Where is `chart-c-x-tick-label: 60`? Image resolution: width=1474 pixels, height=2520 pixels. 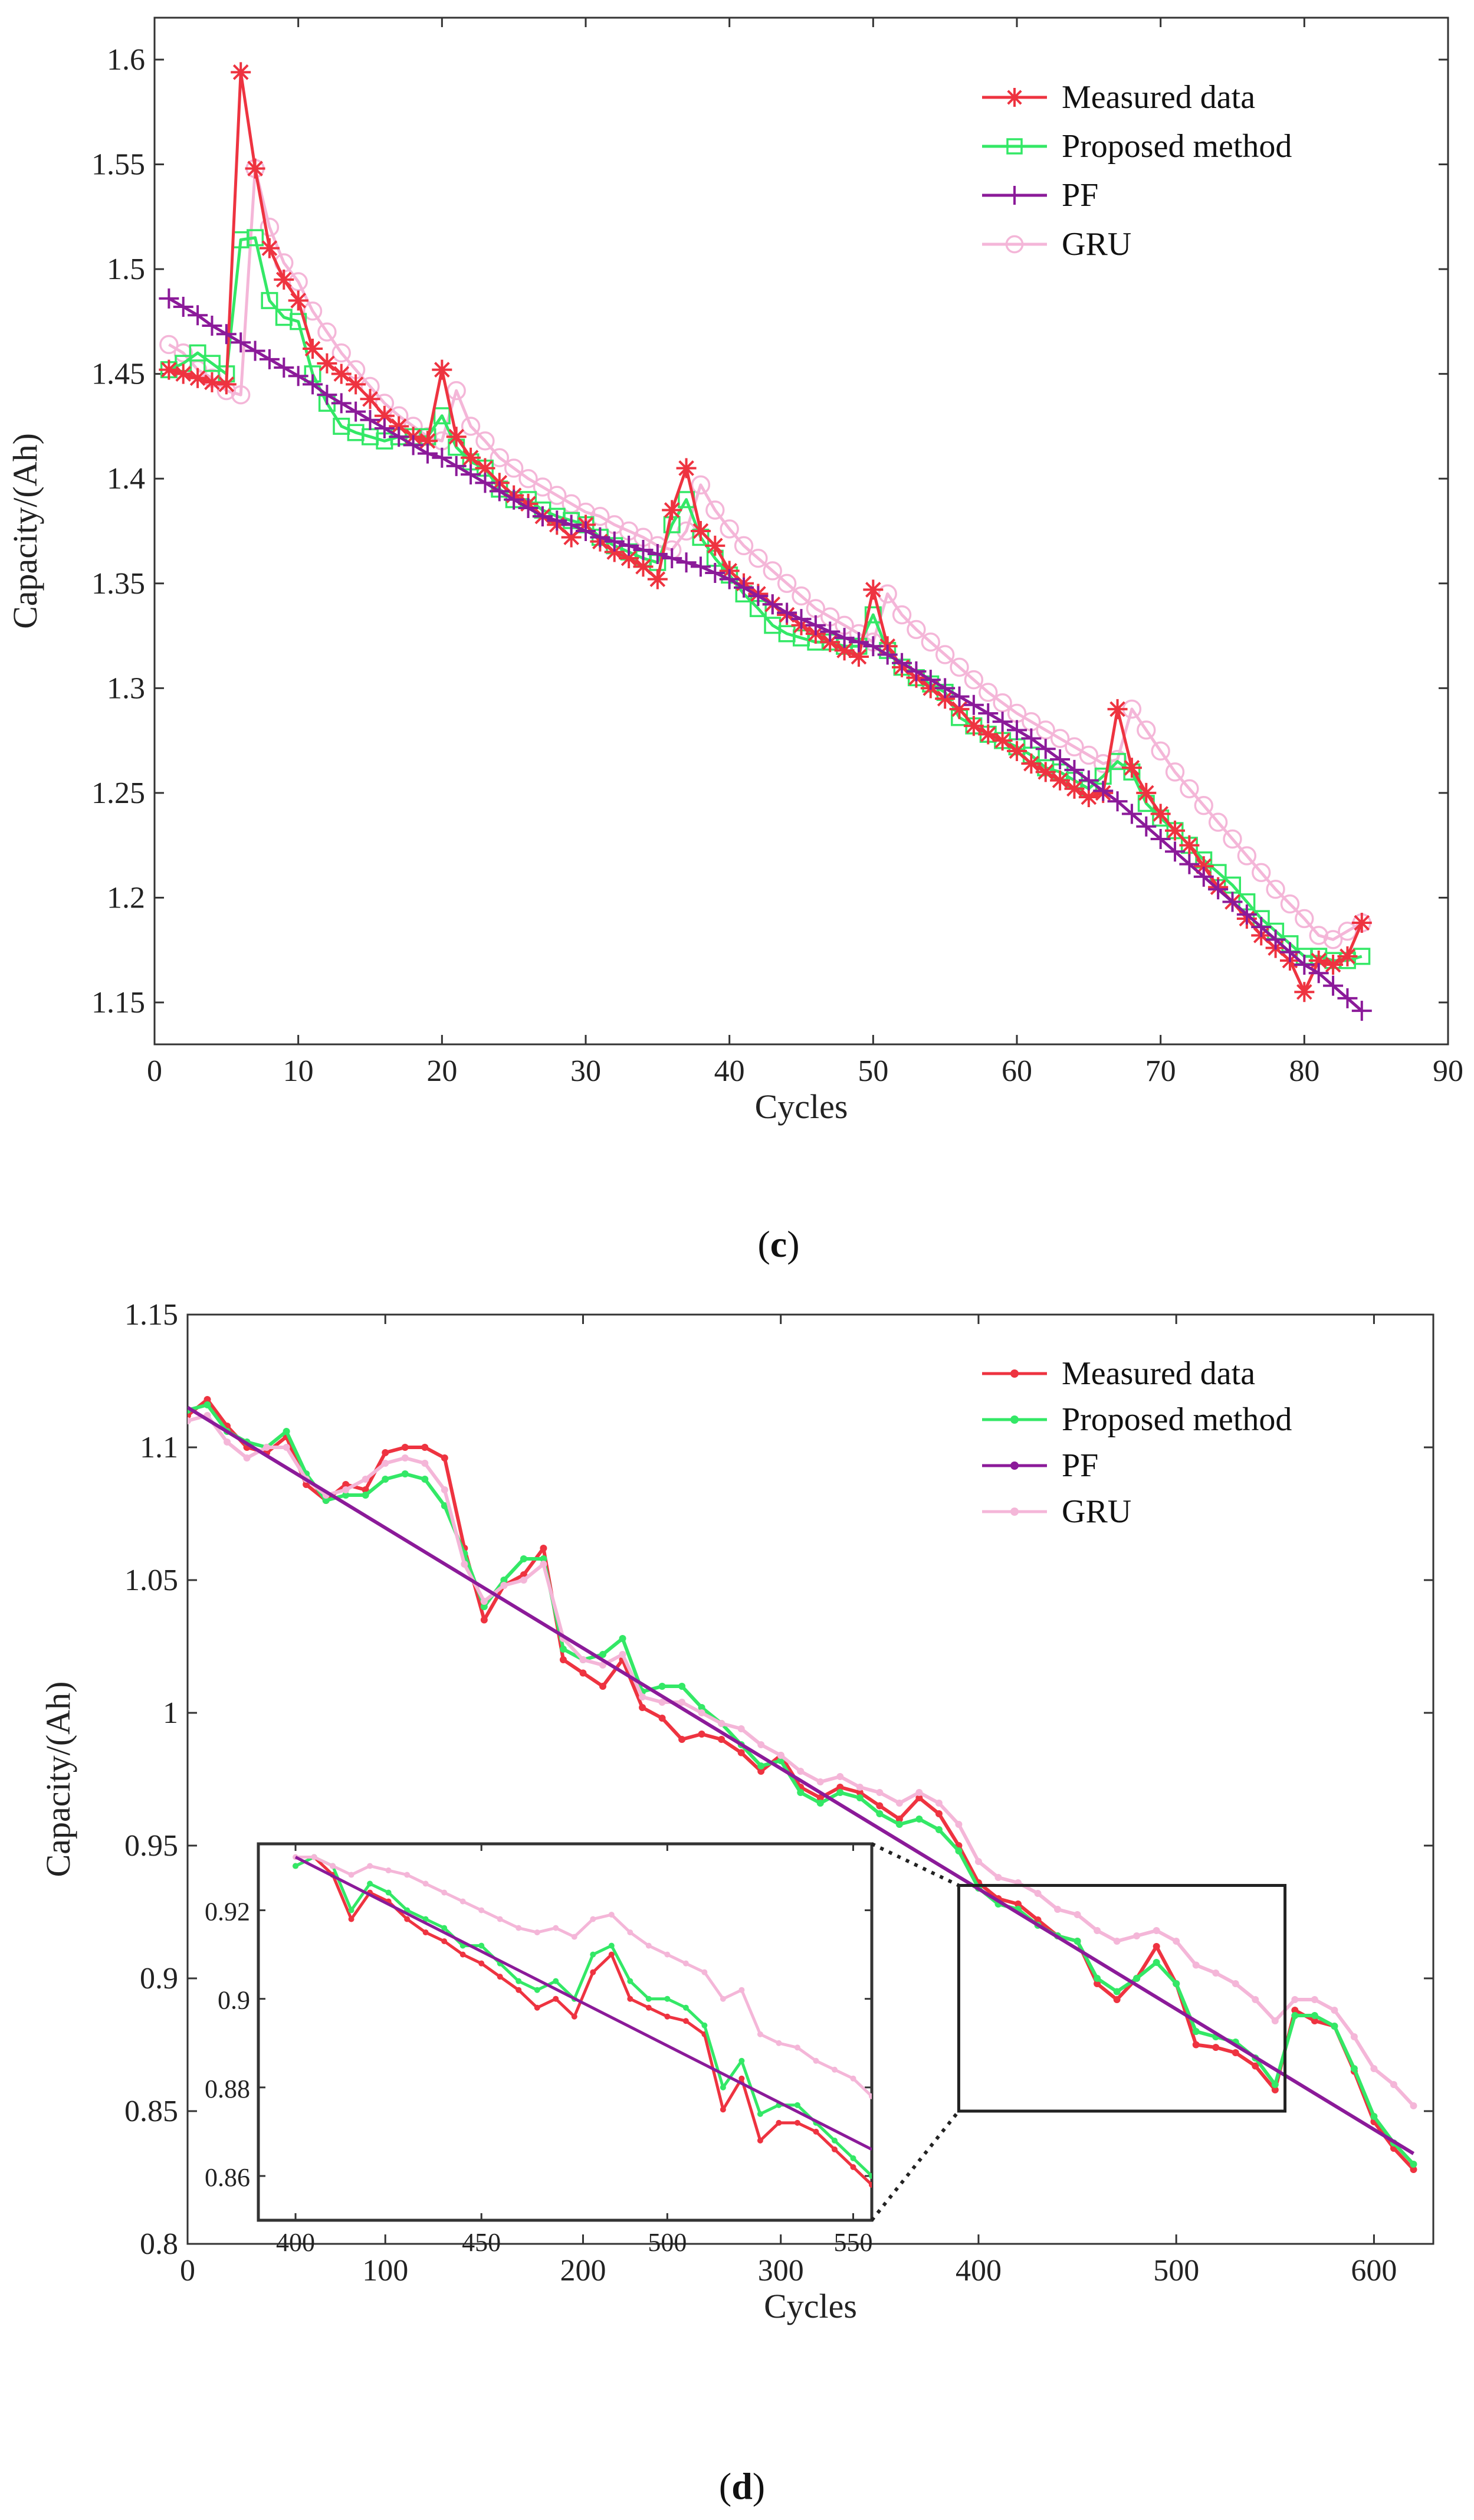
chart-c-x-tick-label: 60 is located at coordinates (1017, 1071).